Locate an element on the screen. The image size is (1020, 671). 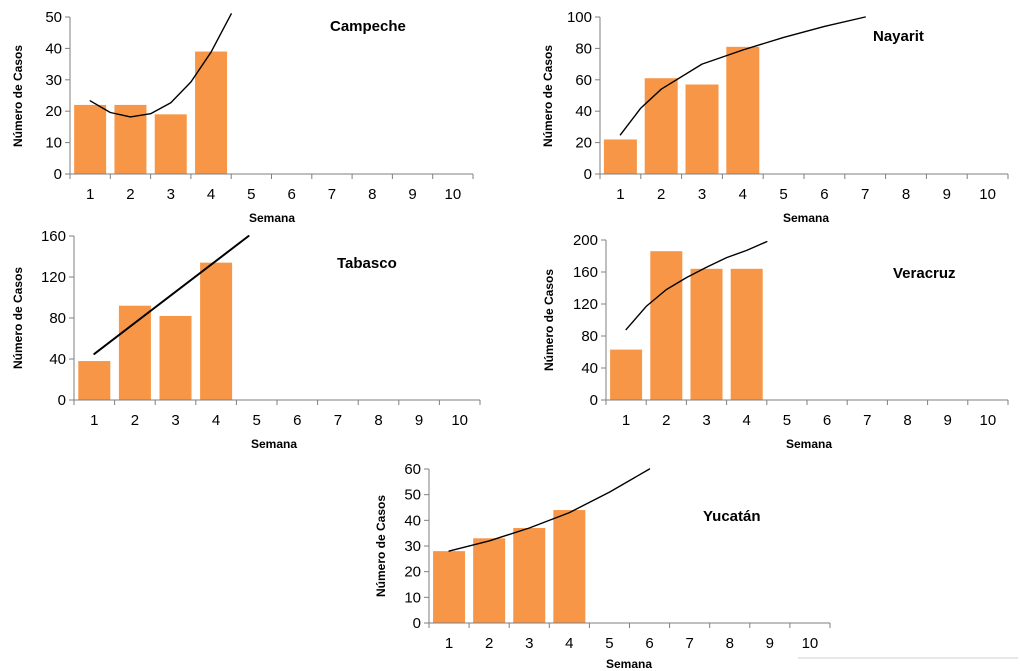
chart-title: Tabasco is located at coordinates (367, 263).